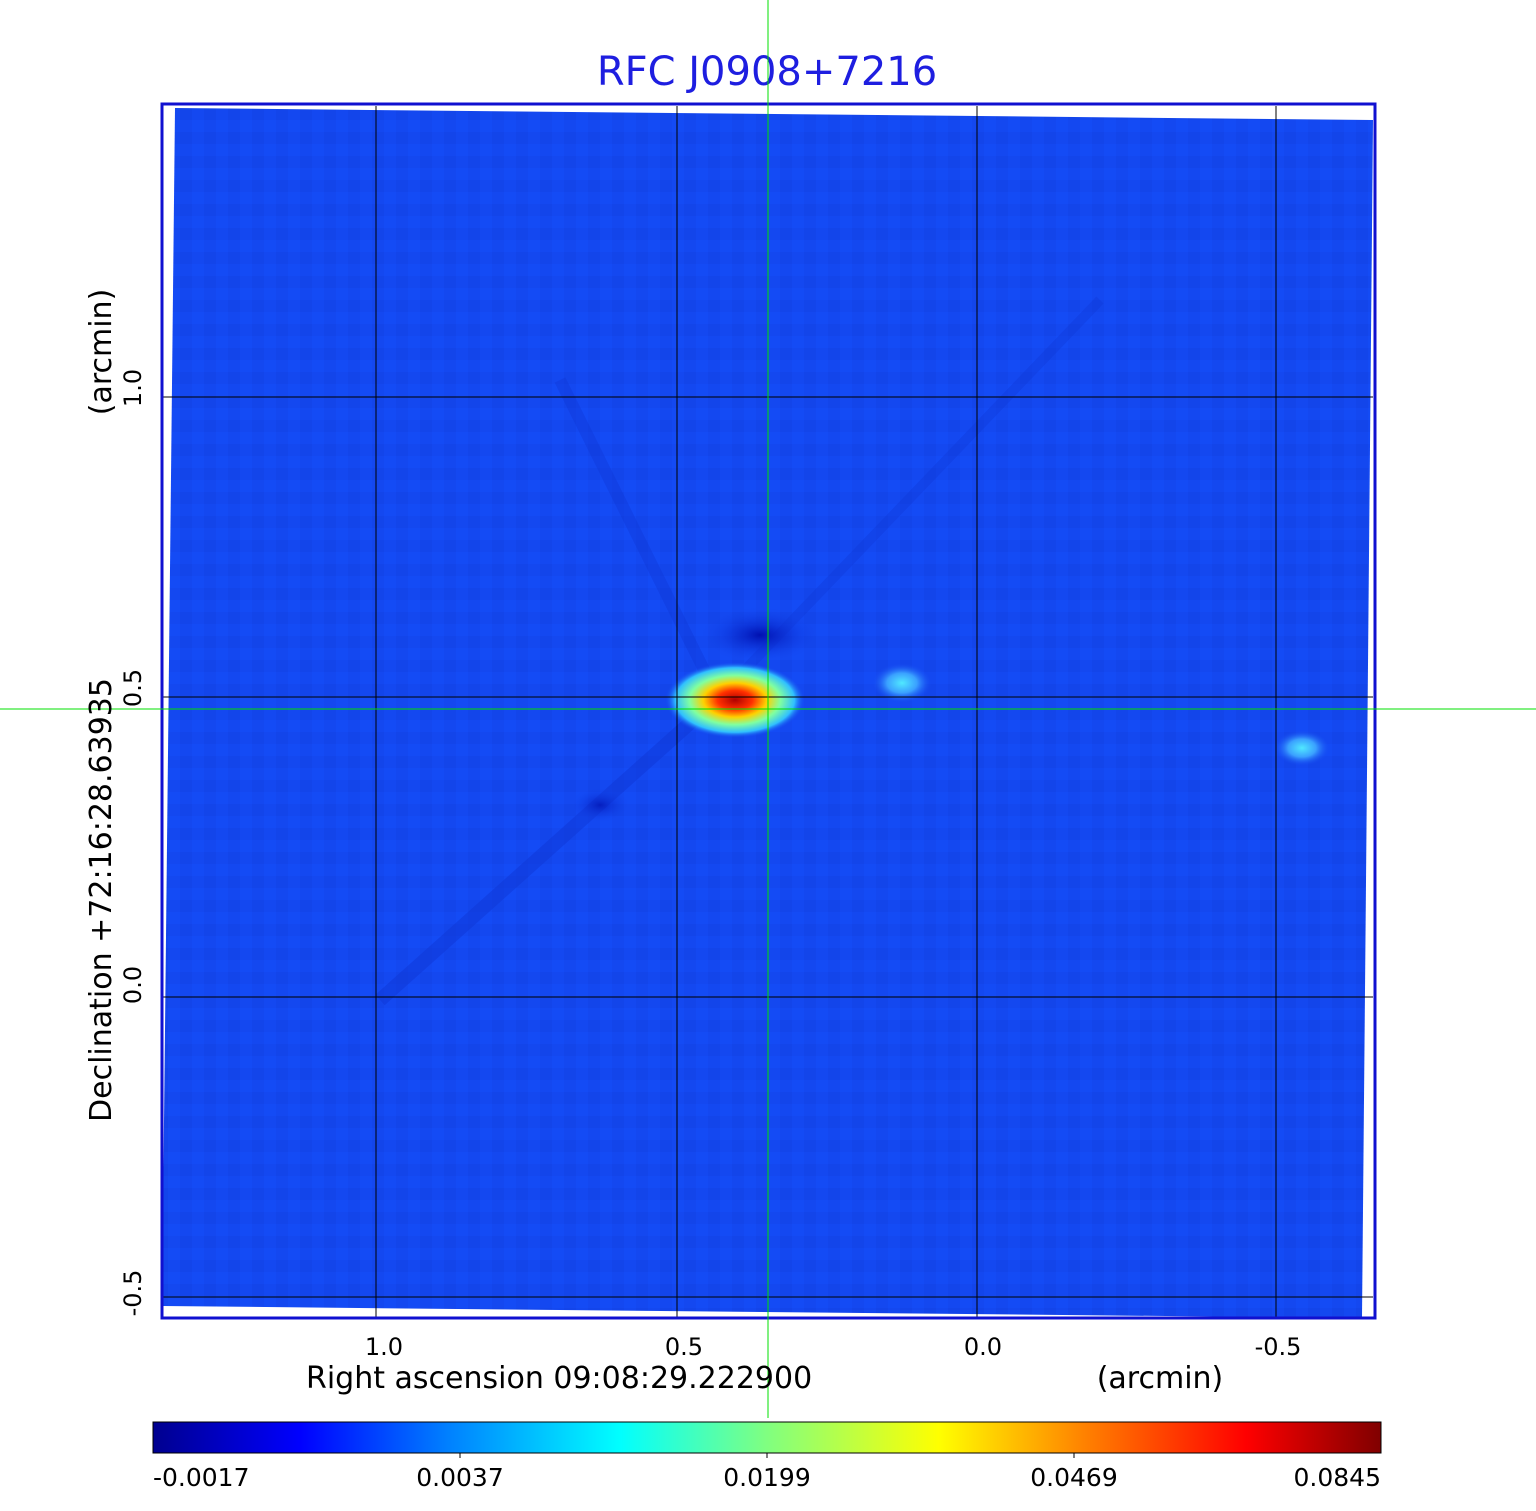 This screenshot has width=1536, height=1511. What do you see at coordinates (1302, 748) in the screenshot?
I see `faint-source-edge` at bounding box center [1302, 748].